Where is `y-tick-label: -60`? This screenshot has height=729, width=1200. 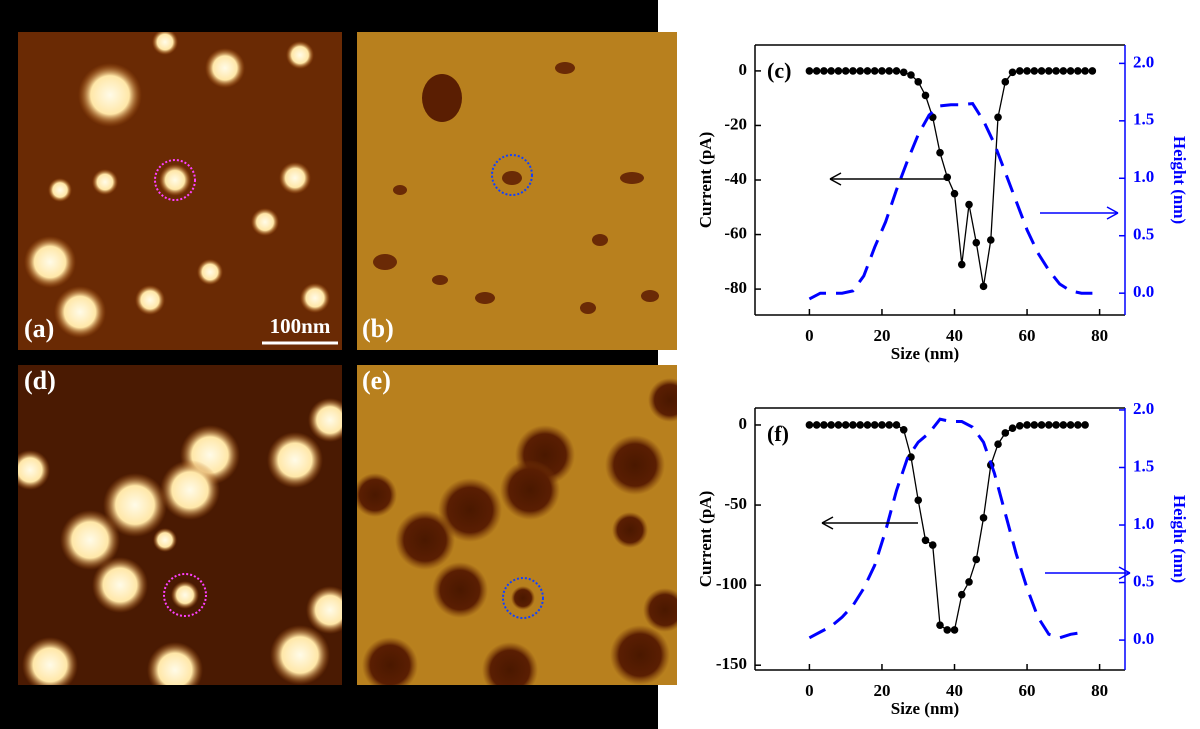 y-tick-label: -60 is located at coordinates (735, 232).